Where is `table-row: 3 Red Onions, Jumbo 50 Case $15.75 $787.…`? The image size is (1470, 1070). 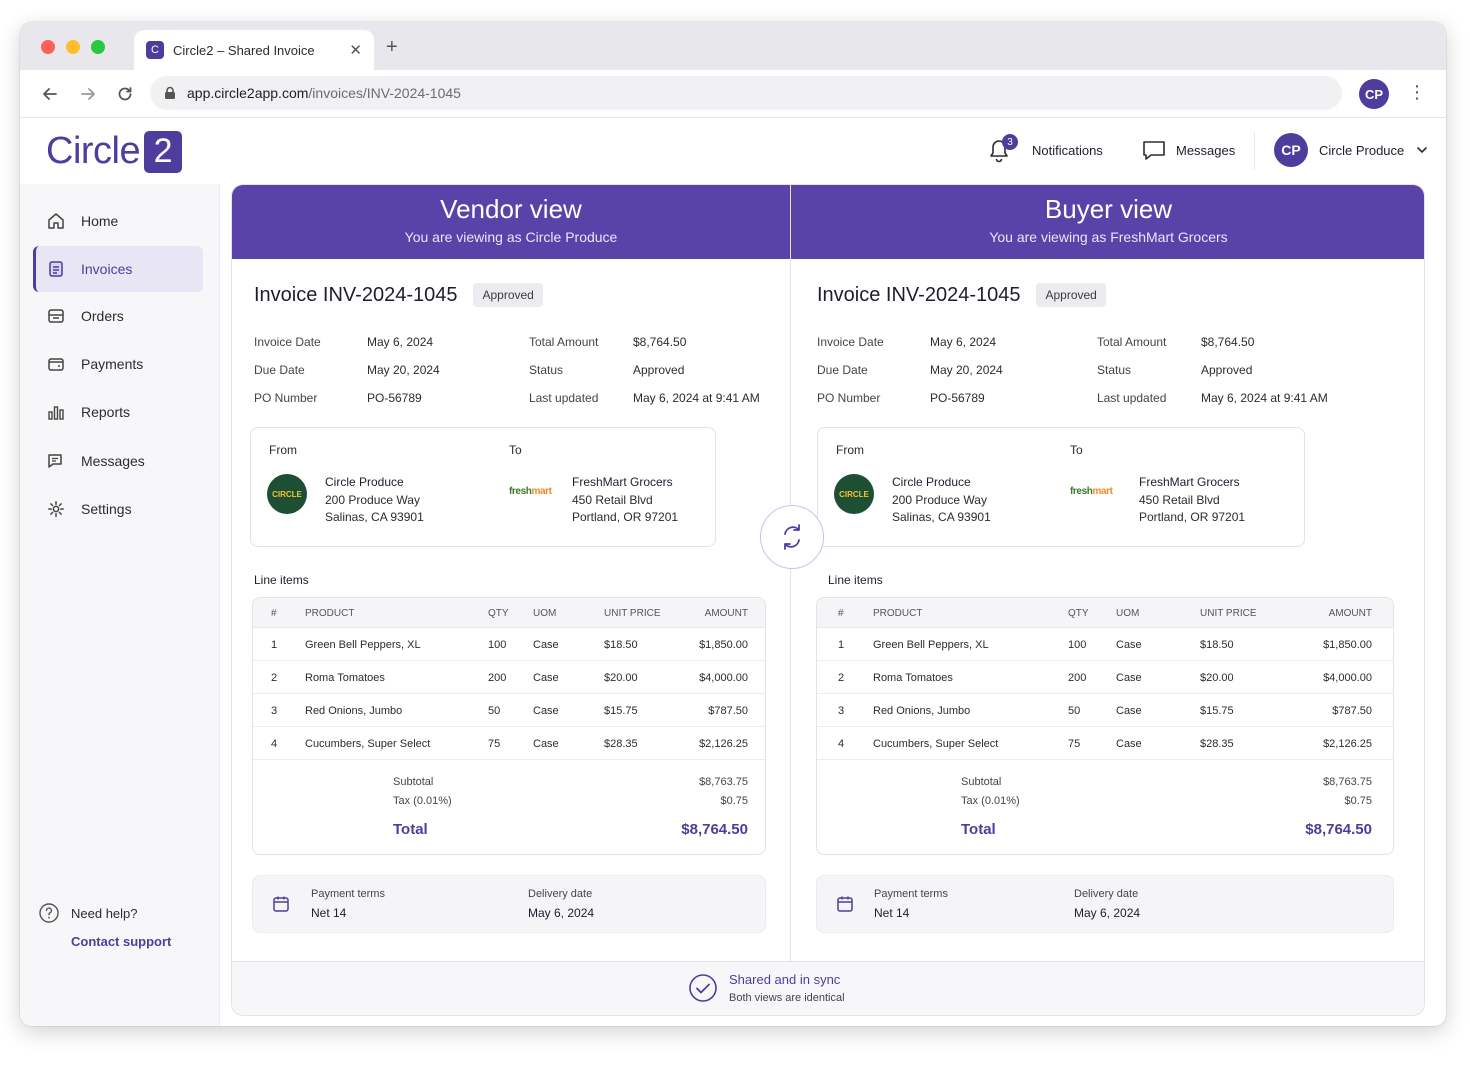
table-row: 3 Red Onions, Jumbo 50 Case $15.75 $787.… is located at coordinates (509, 710).